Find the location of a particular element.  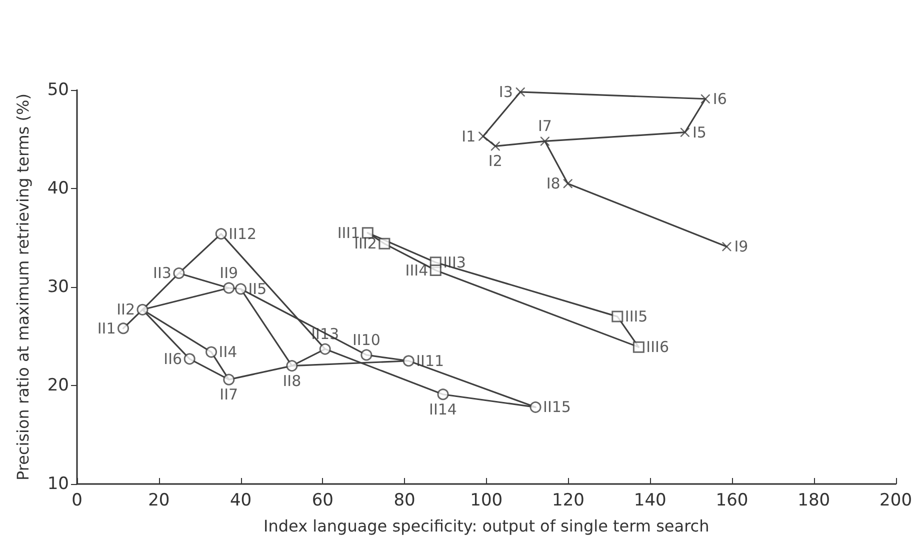

annotation: I8 is located at coordinates (553, 183).